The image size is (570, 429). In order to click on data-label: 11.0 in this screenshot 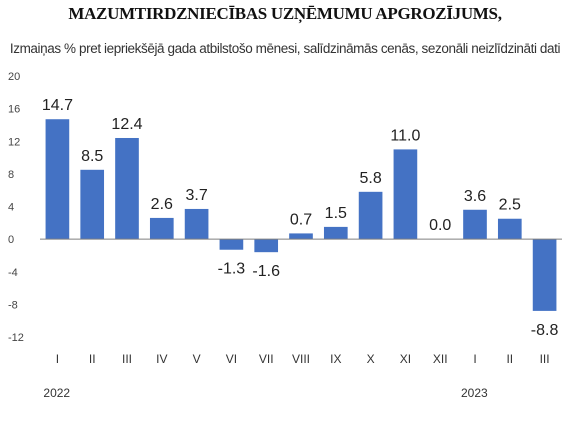, I will do `click(405, 135)`.